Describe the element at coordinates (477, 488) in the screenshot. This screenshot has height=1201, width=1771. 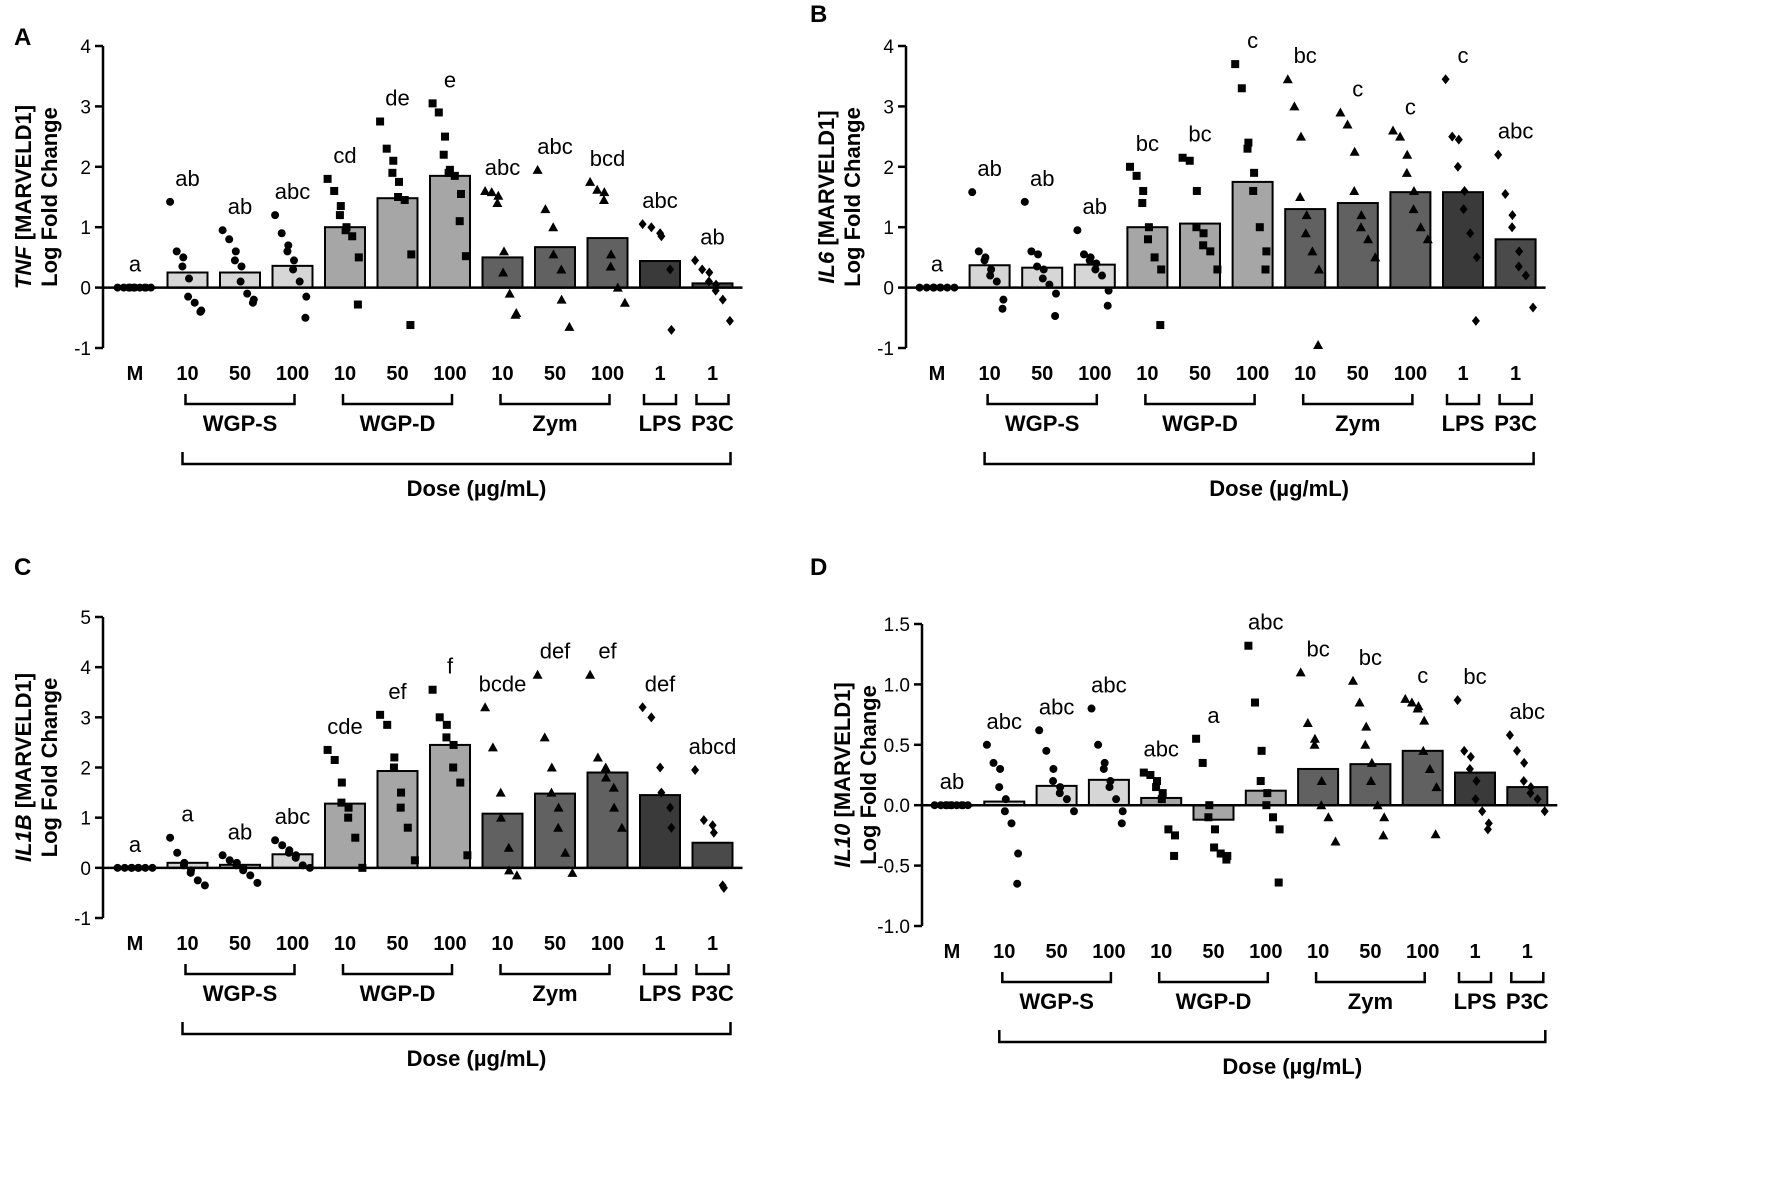
I see `x-axis-title: Dose (µg/mL)` at that location.